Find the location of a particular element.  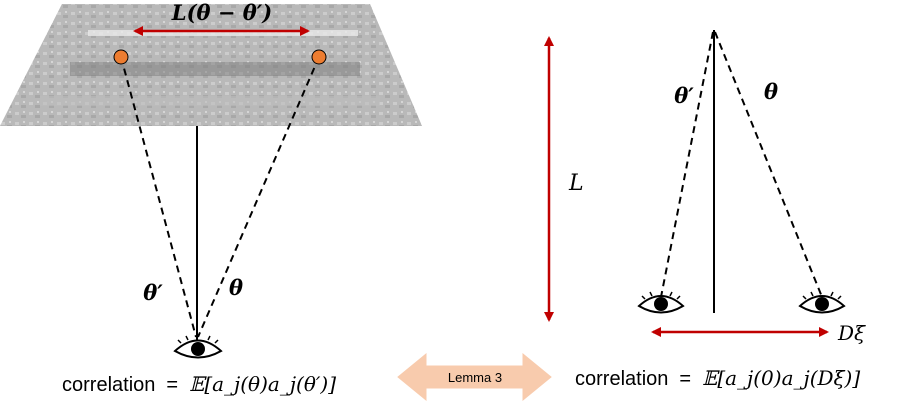

right-dashed-line-theta-prime is located at coordinates (687, 164).